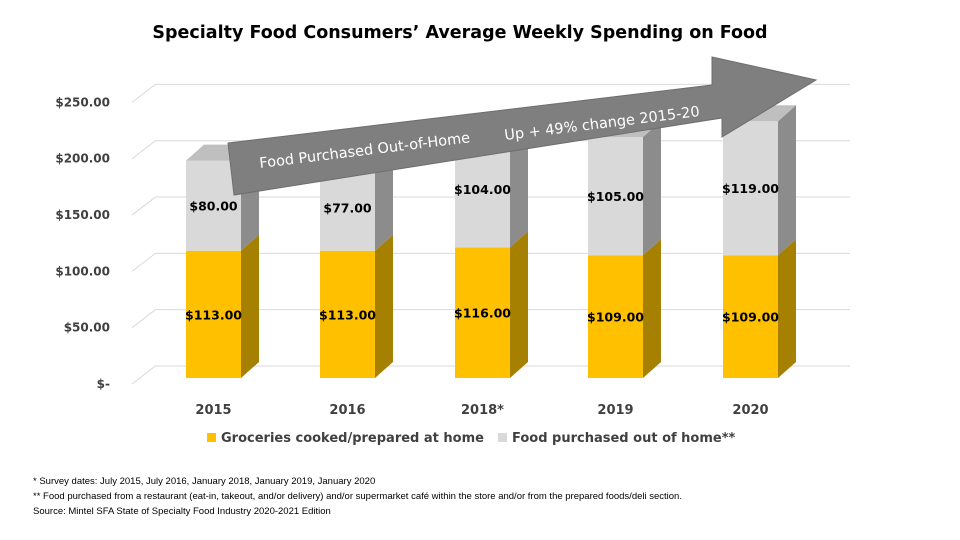  Describe the element at coordinates (82, 271) in the screenshot. I see `y-tick-label: $100.00` at that location.